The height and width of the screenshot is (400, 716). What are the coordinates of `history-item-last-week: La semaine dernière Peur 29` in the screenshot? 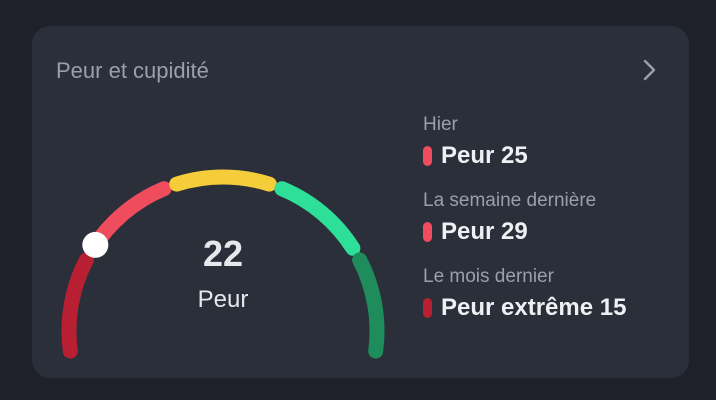 It's located at (553, 226).